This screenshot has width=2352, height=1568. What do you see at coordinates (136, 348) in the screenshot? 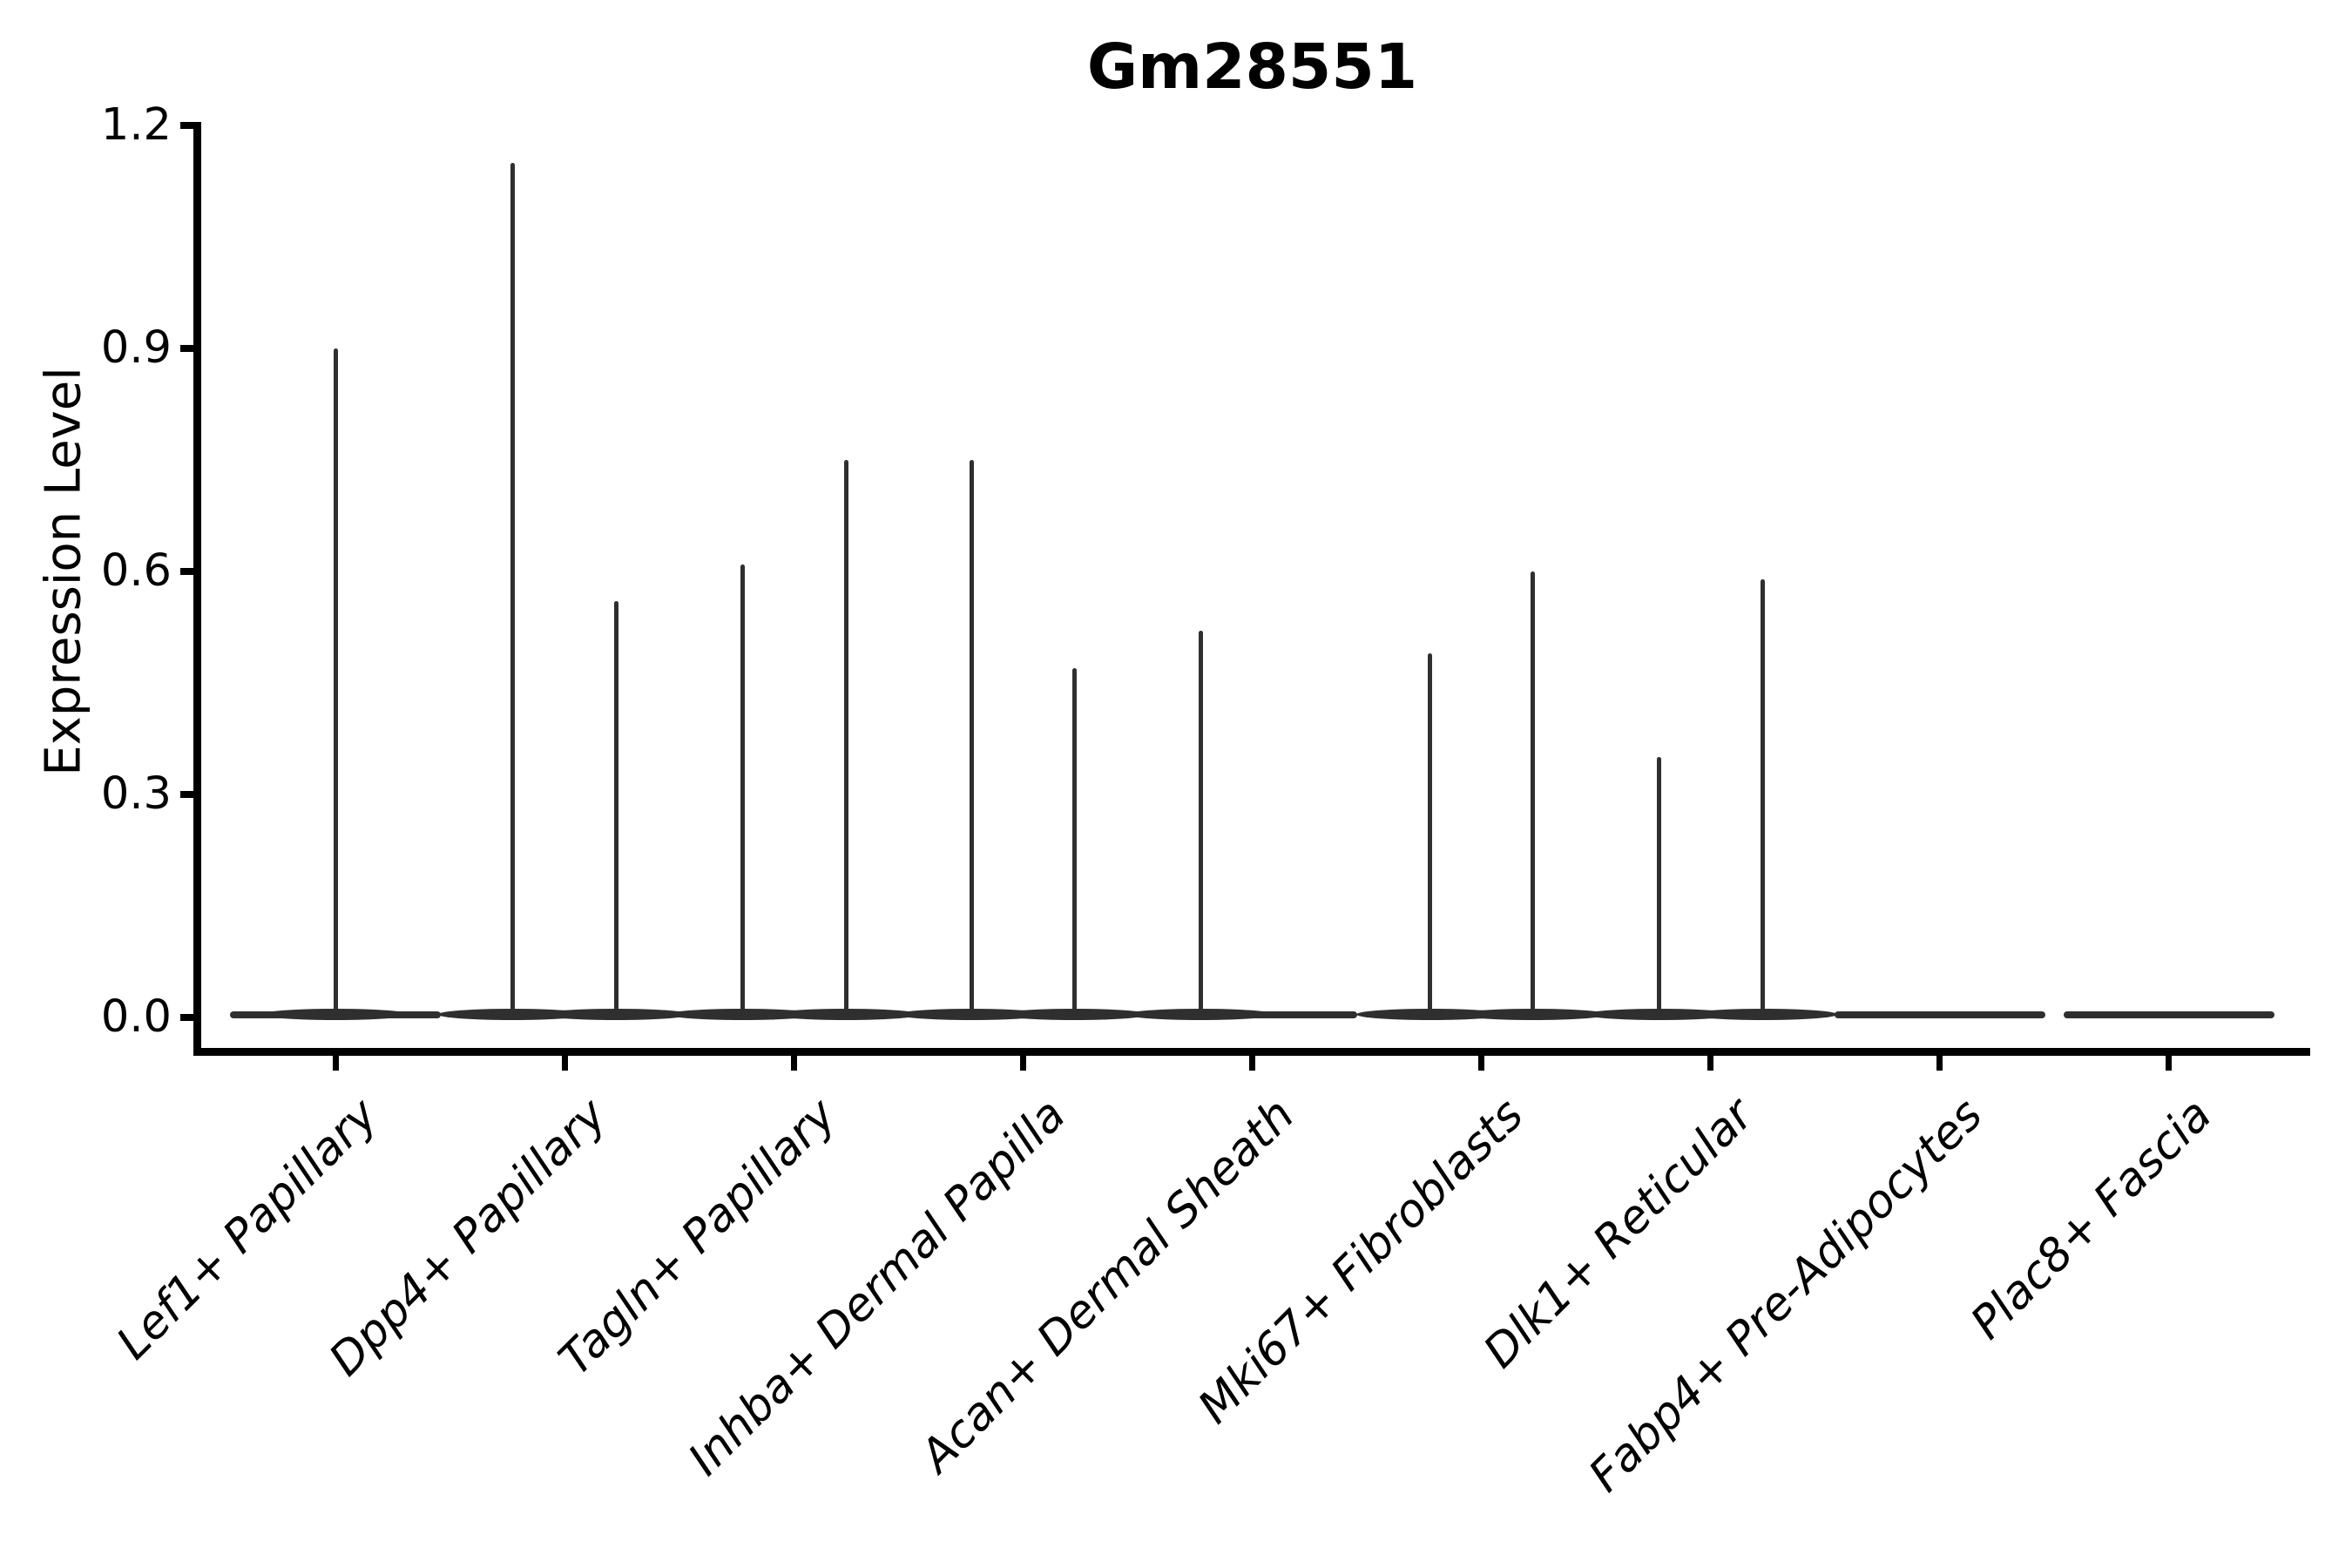
I see `y-tick-label: 0.9` at bounding box center [136, 348].